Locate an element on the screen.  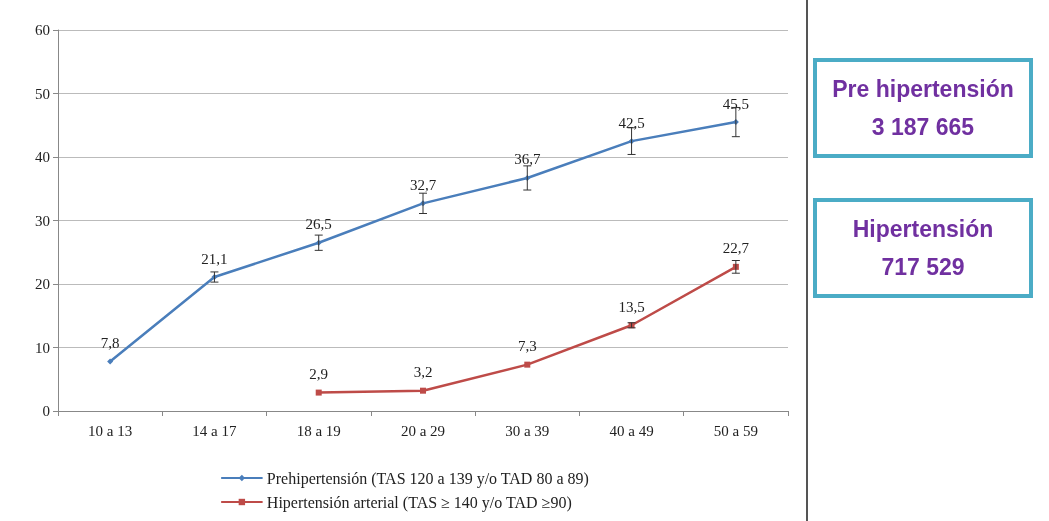
data-label: 2,9 is located at coordinates (319, 374).